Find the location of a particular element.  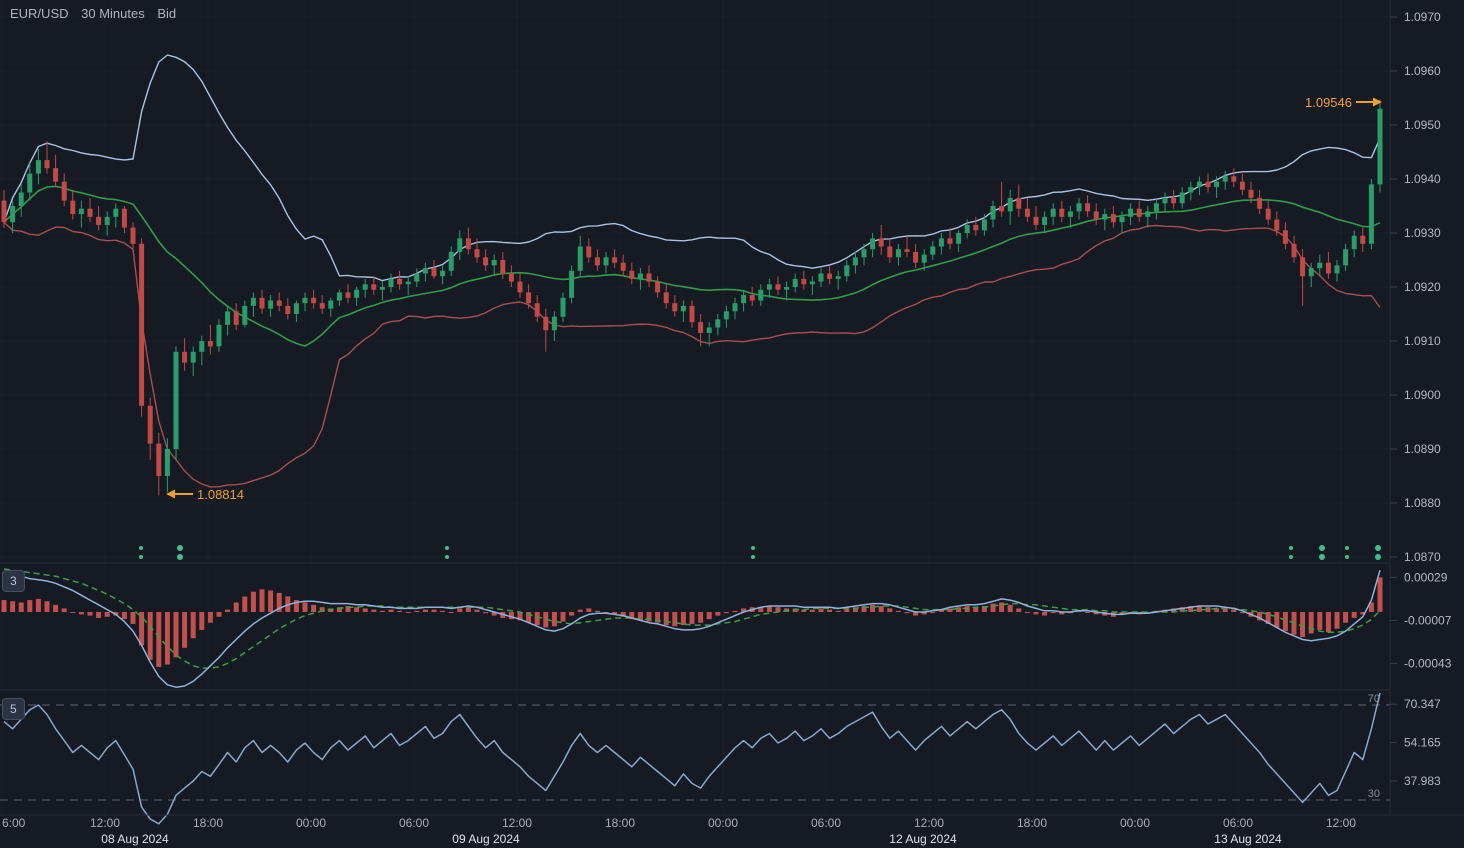

rsi-panel is located at coordinates (695, 752).